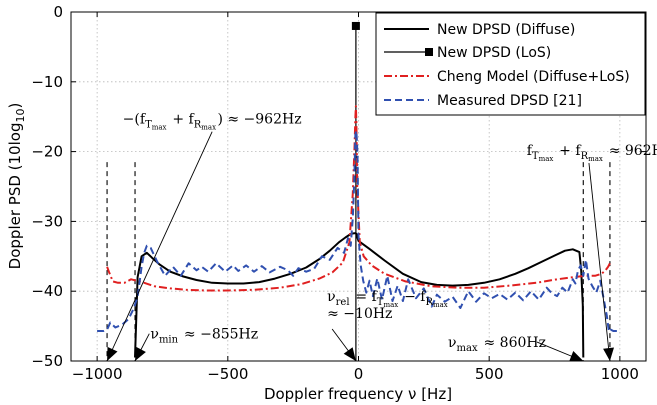 This screenshot has width=657, height=405. I want to click on x-tick-label: −1000, so click(97, 374).